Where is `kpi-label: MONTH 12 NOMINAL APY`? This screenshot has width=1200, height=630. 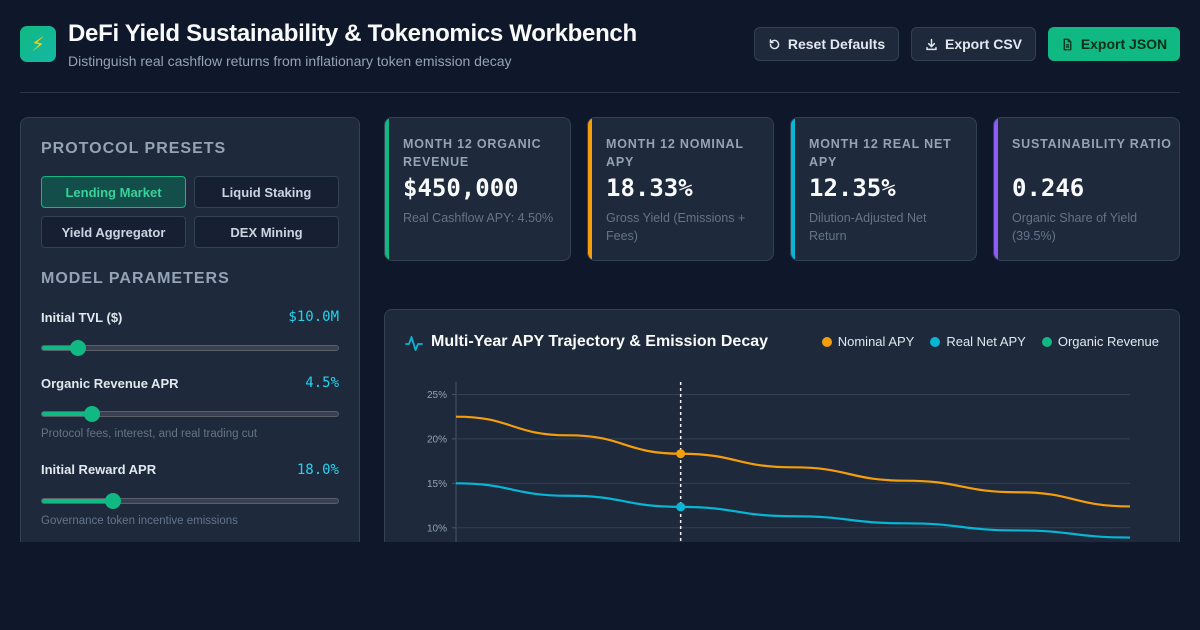 kpi-label: MONTH 12 NOMINAL APY is located at coordinates (675, 153).